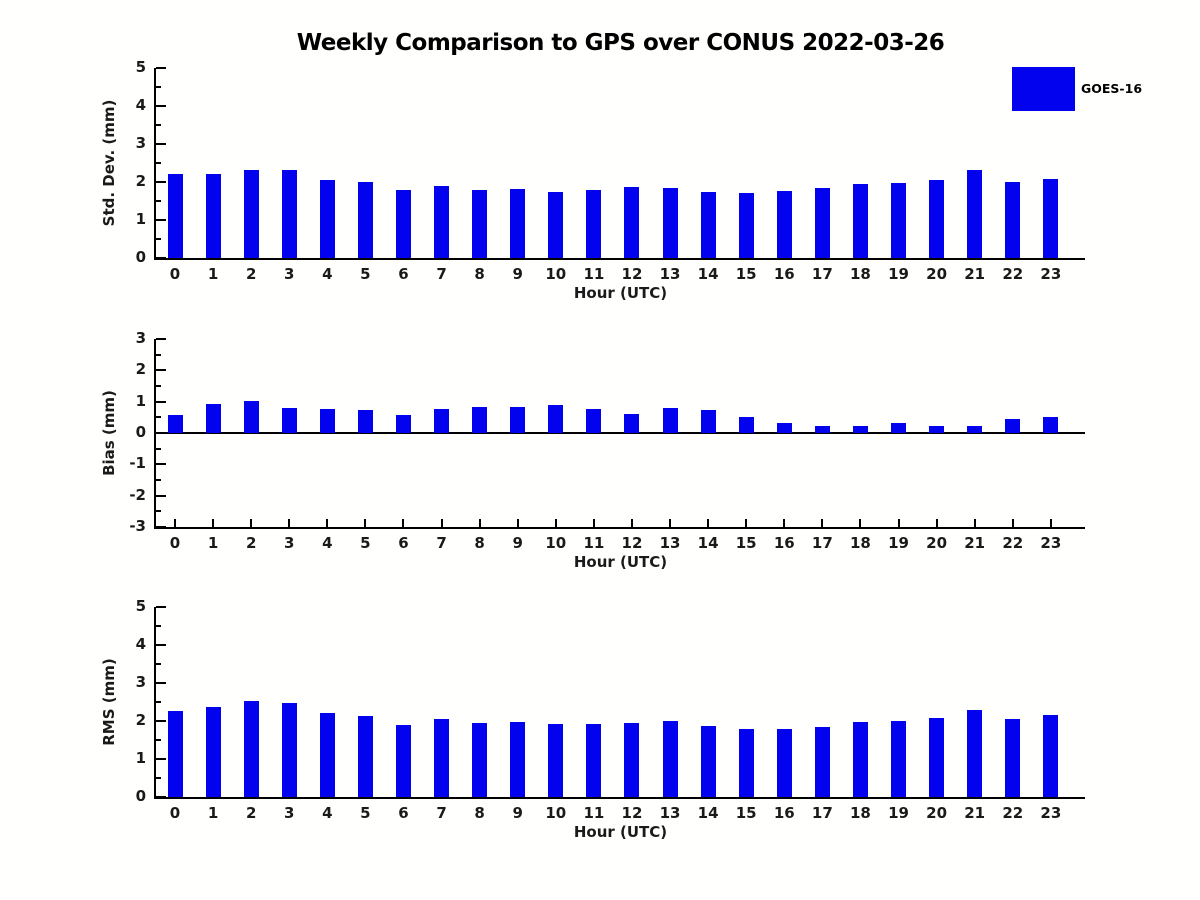 The height and width of the screenshot is (900, 1200). Describe the element at coordinates (140, 219) in the screenshot. I see `y-tick-label: 1` at that location.